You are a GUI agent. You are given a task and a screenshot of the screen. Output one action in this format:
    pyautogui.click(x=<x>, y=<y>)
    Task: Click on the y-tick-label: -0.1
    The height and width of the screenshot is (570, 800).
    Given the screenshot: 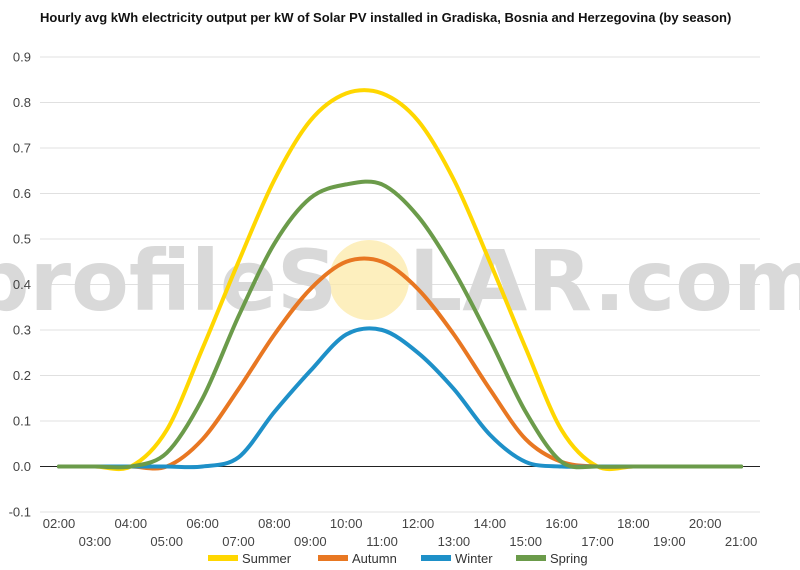 What is the action you would take?
    pyautogui.click(x=20, y=512)
    